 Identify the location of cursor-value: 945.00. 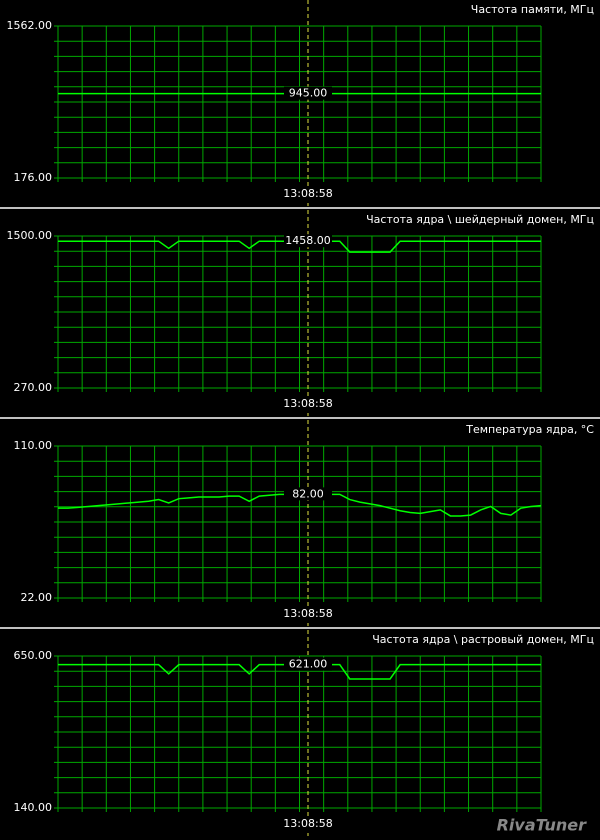
(308, 93).